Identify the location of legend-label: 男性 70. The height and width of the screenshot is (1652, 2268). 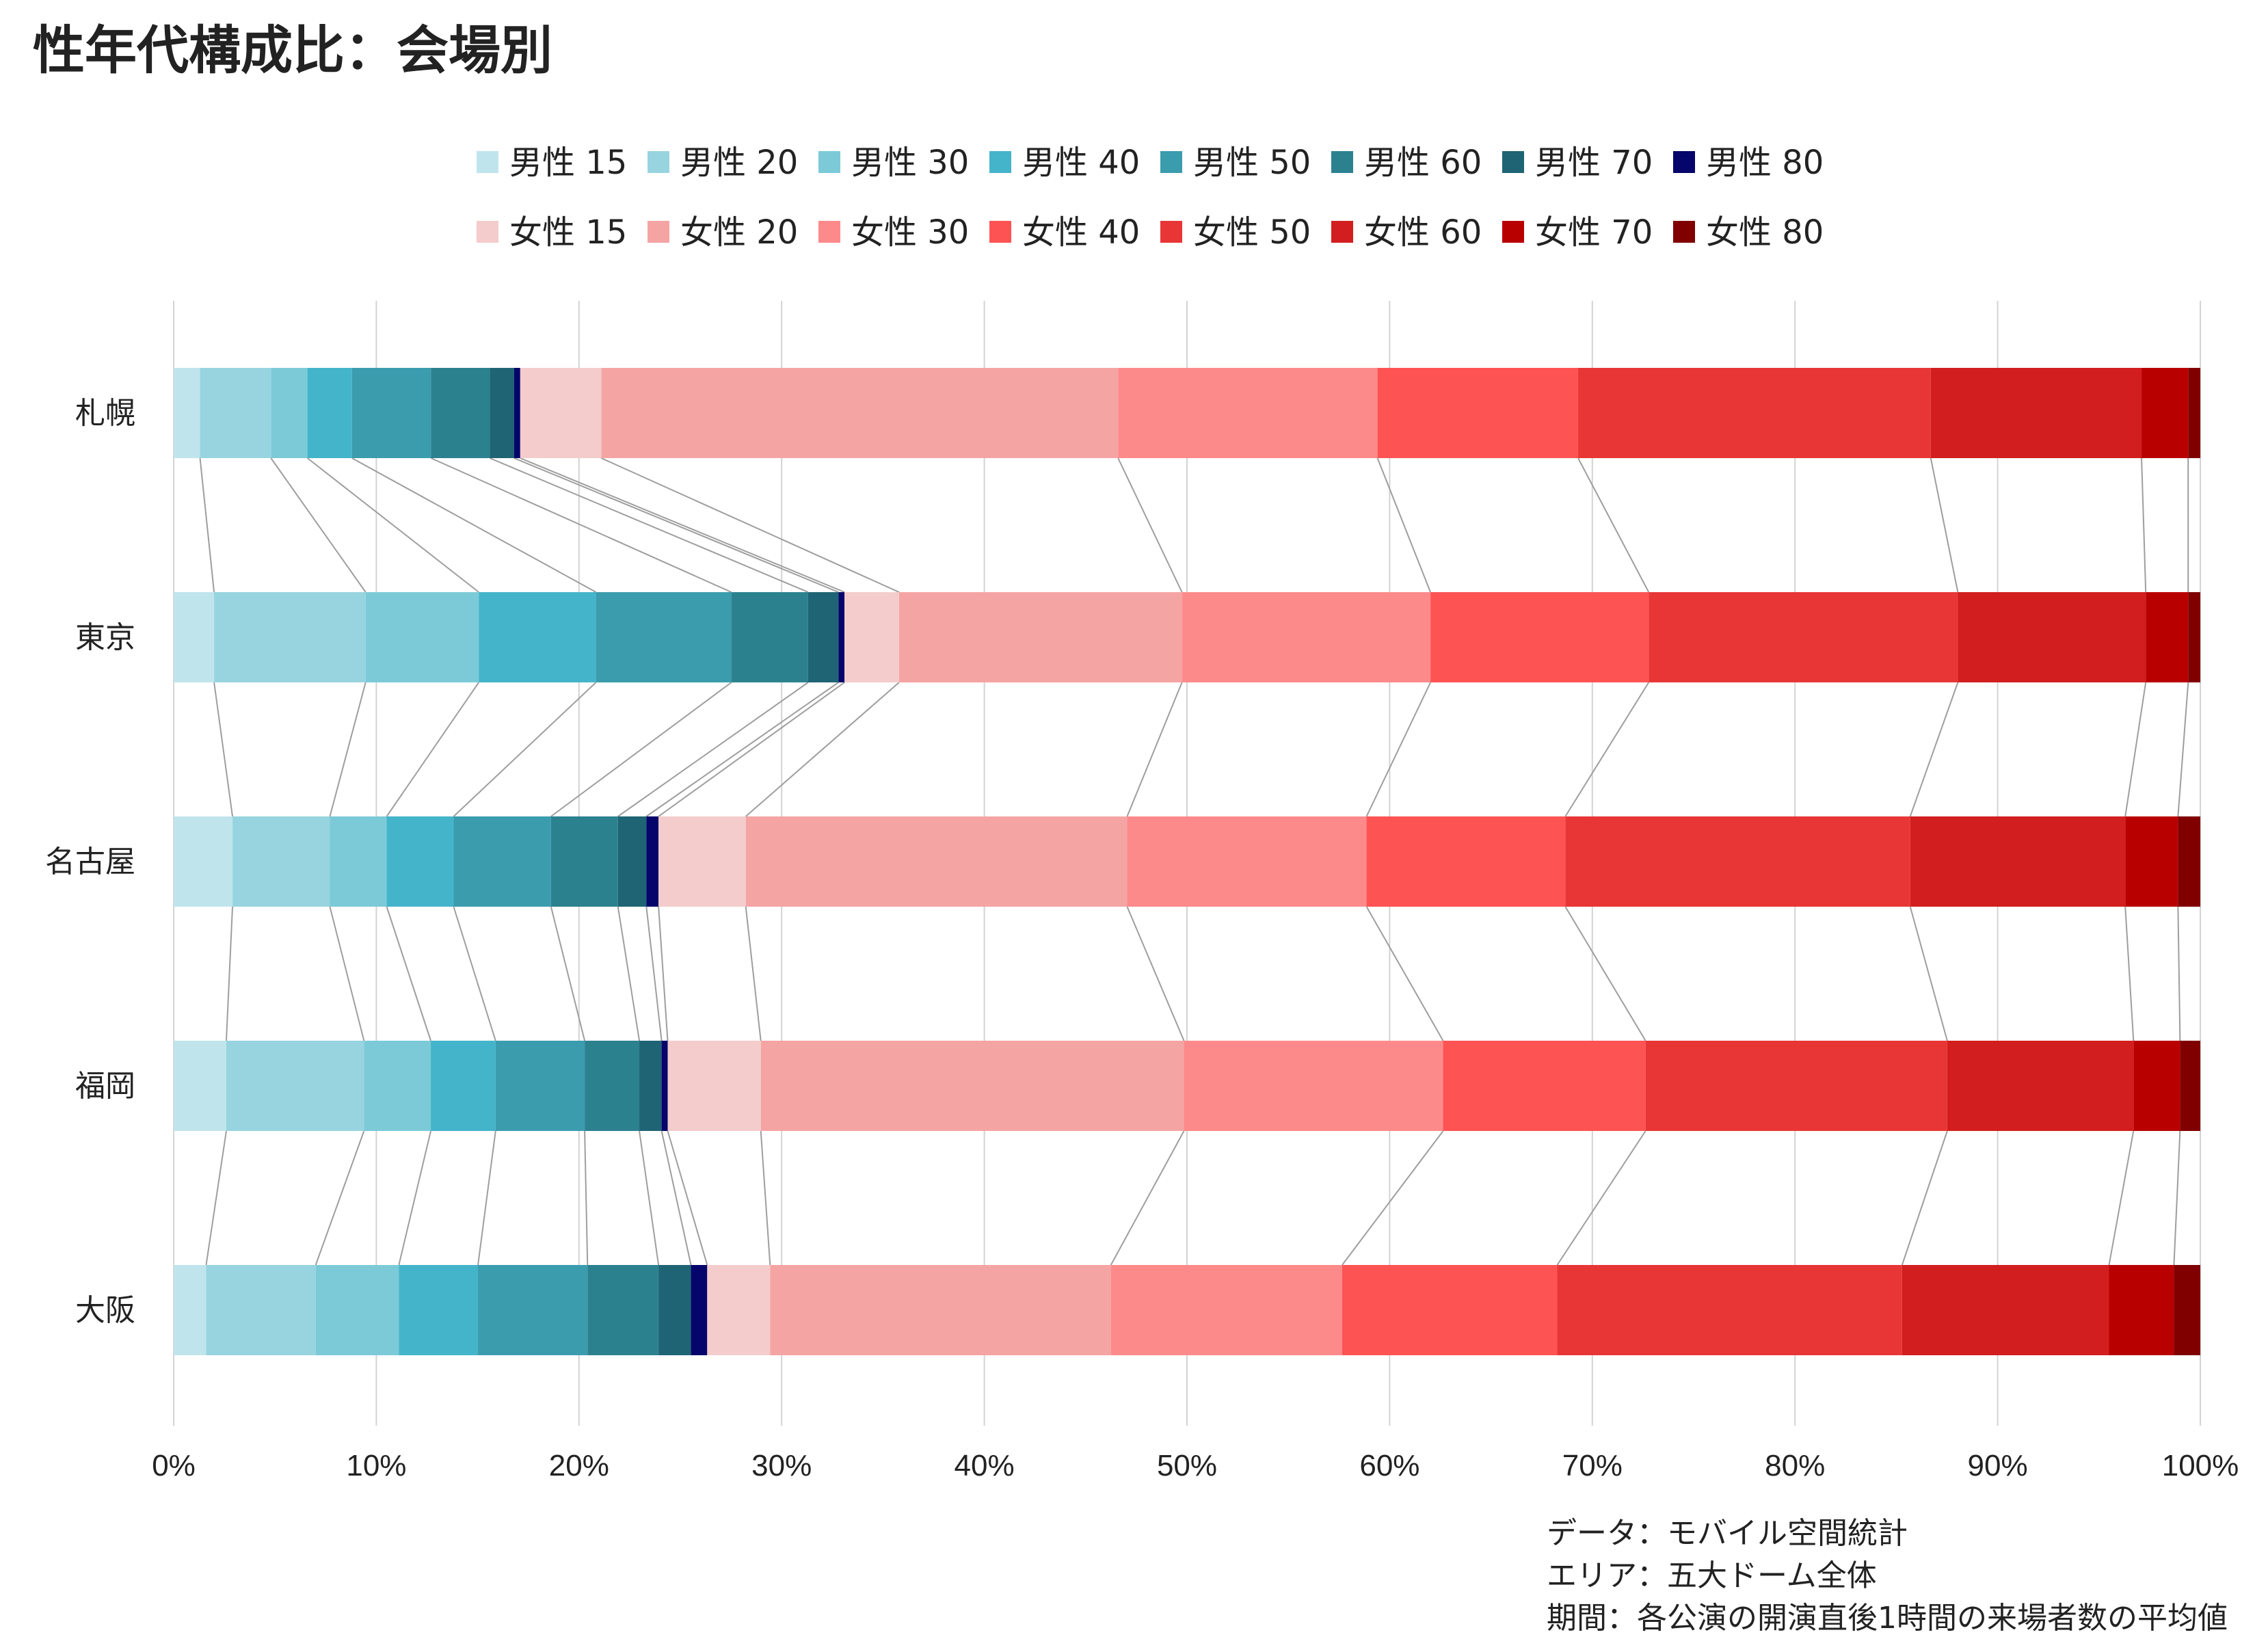
(1594, 163).